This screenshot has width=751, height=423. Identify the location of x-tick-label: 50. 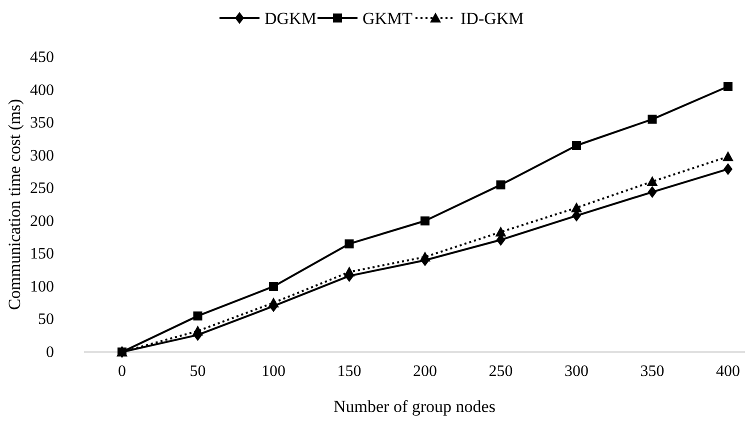
(198, 371).